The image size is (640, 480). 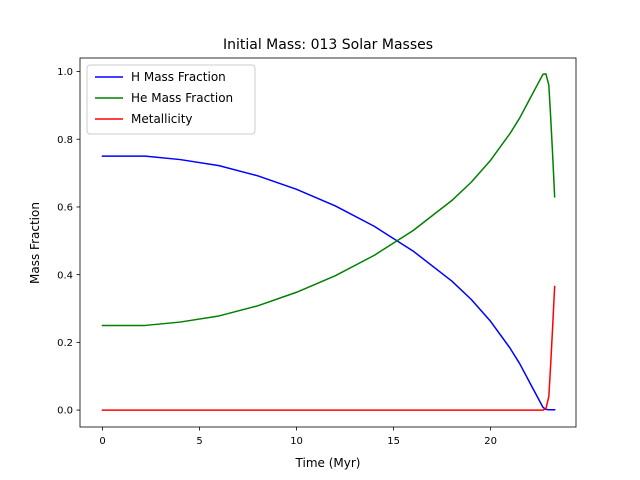 I want to click on x-tick-label: 5, so click(x=199, y=441).